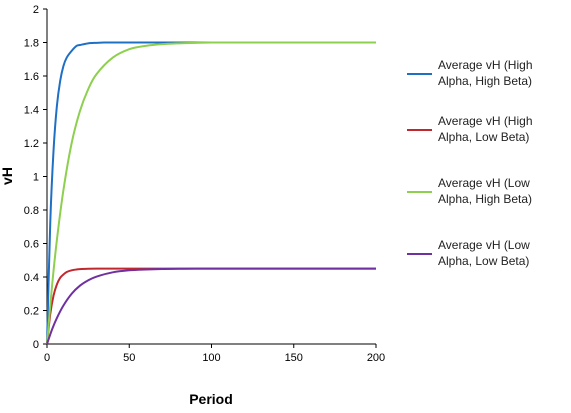 The width and height of the screenshot is (571, 413). I want to click on x-tick-label: 0, so click(47, 358).